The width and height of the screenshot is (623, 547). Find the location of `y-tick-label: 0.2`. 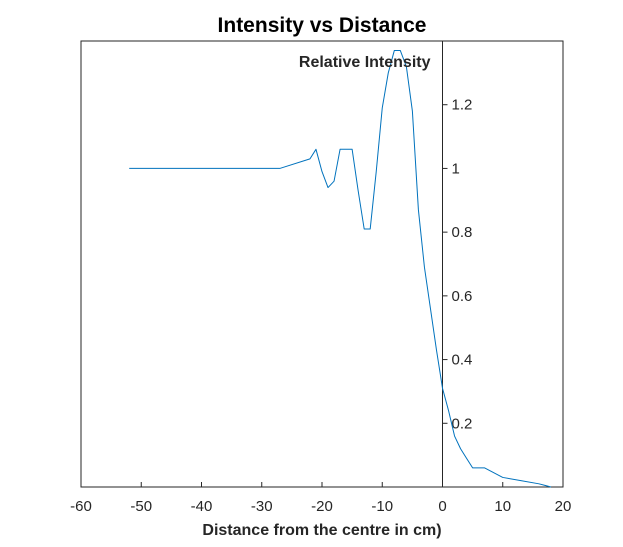

y-tick-label: 0.2 is located at coordinates (462, 423).